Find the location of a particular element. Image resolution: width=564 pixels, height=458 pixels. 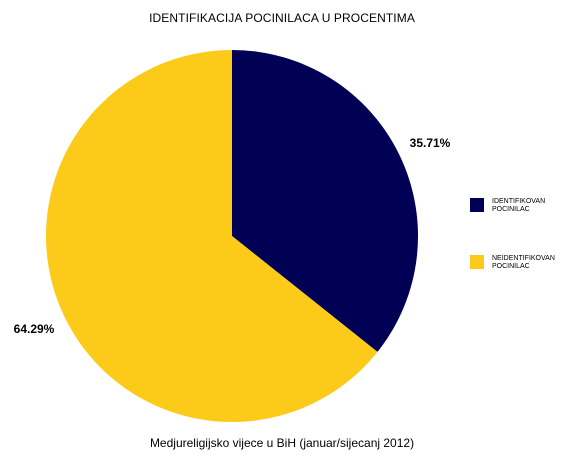

slice-value-label: 64.29% is located at coordinates (34, 329).